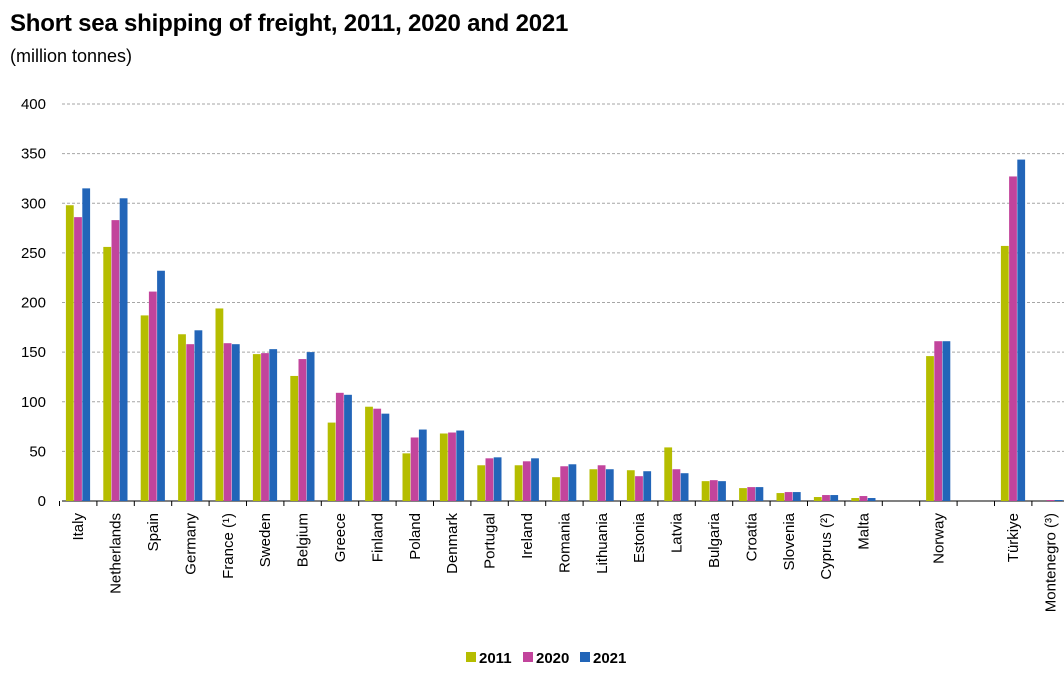  What do you see at coordinates (42, 501) in the screenshot?
I see `y-tick-label: 0` at bounding box center [42, 501].